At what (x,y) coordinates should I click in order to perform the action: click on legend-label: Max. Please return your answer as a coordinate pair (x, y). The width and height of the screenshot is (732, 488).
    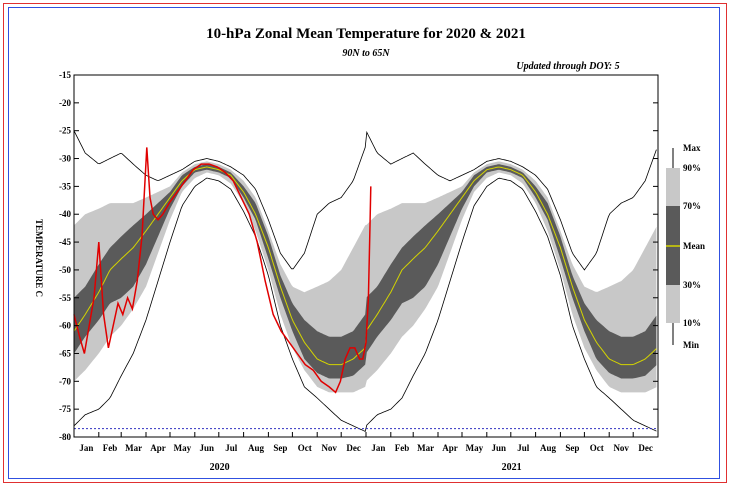
    Looking at the image, I should click on (692, 148).